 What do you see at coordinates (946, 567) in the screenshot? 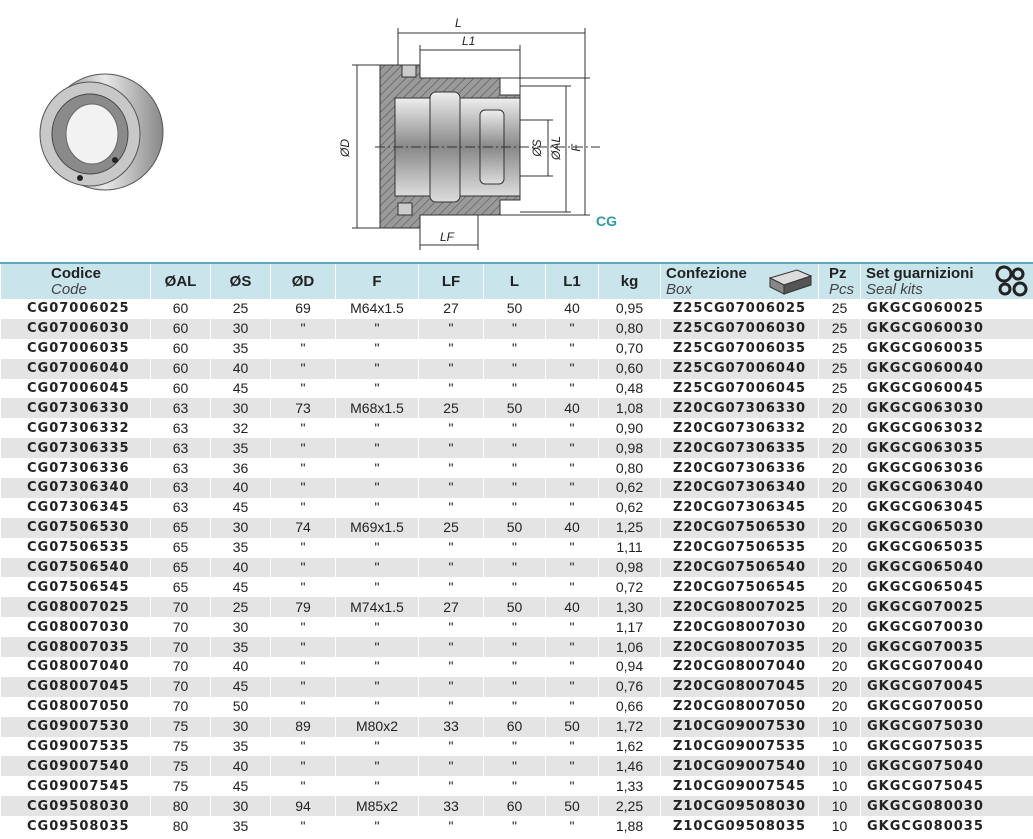
I see `table-cell: GKGCG065040` at bounding box center [946, 567].